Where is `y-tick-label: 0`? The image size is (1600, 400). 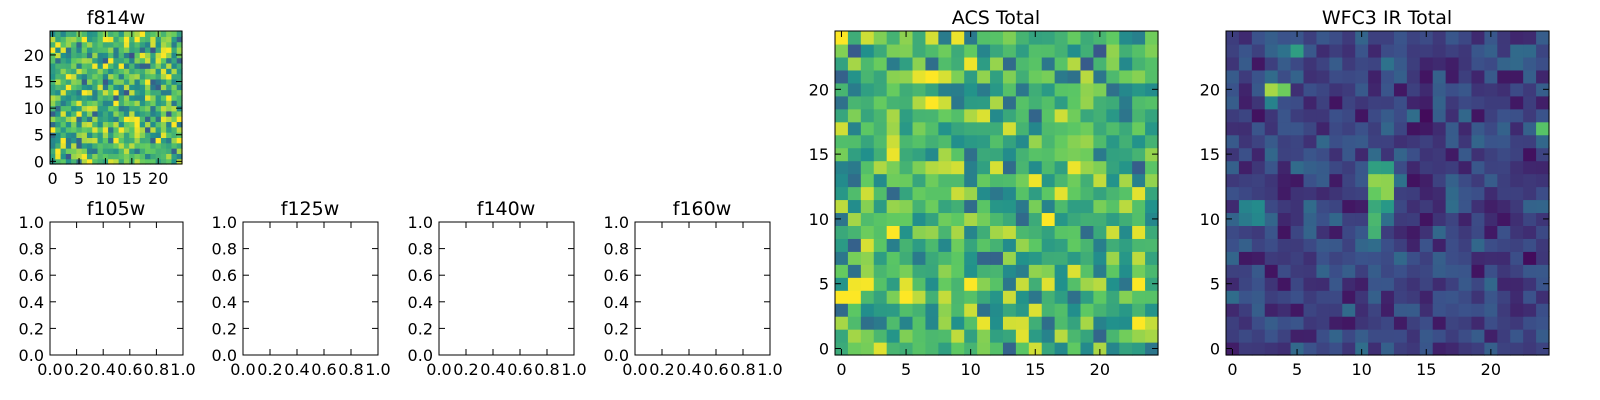 y-tick-label: 0 is located at coordinates (824, 349).